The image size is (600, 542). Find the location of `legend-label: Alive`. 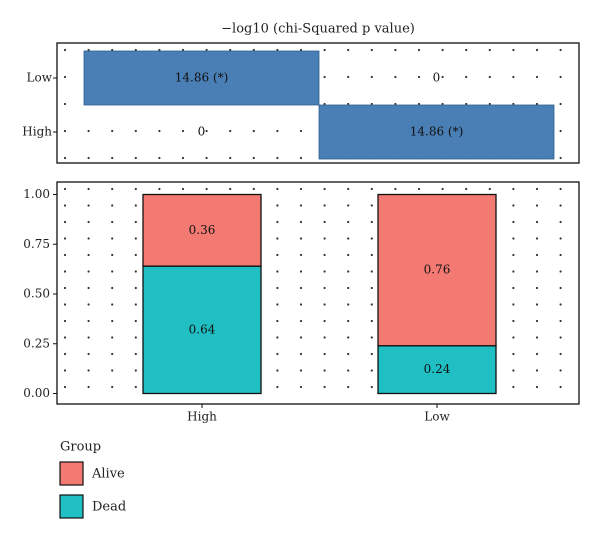

legend-label: Alive is located at coordinates (108, 474).